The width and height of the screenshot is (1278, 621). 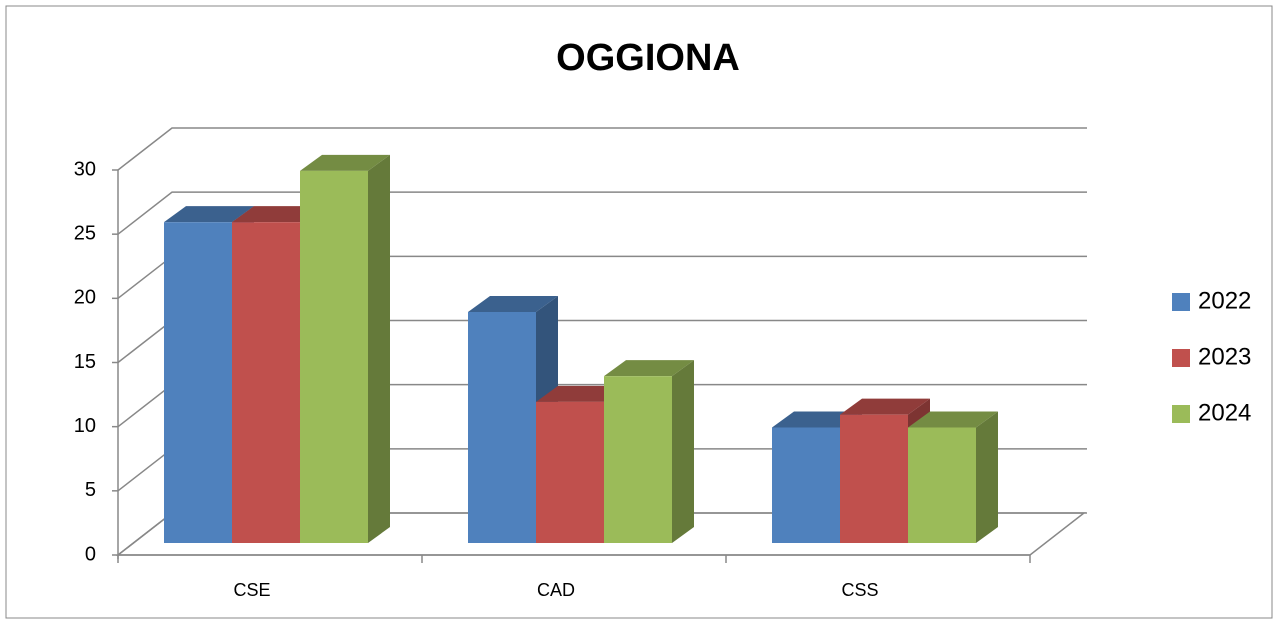 What do you see at coordinates (85, 426) in the screenshot?
I see `y-tick-label: 10` at bounding box center [85, 426].